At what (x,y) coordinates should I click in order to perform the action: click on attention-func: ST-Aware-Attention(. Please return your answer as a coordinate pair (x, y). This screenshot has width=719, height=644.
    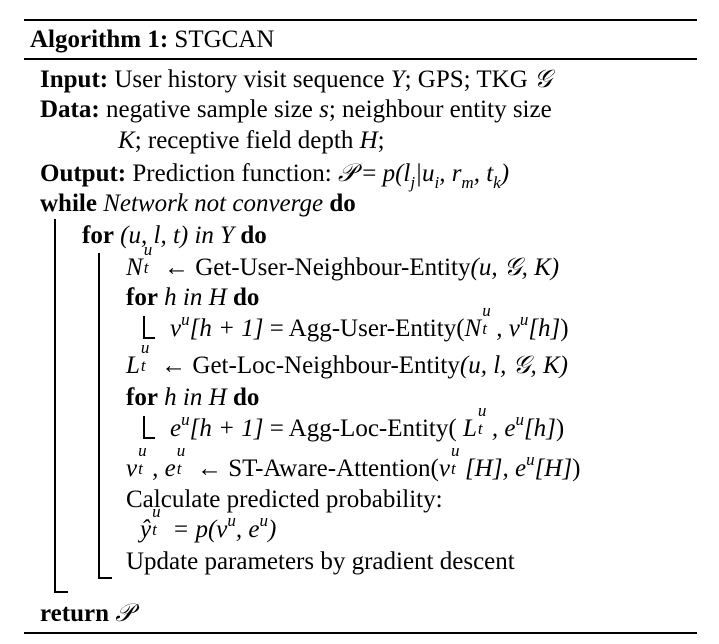
    Looking at the image, I should click on (333, 468).